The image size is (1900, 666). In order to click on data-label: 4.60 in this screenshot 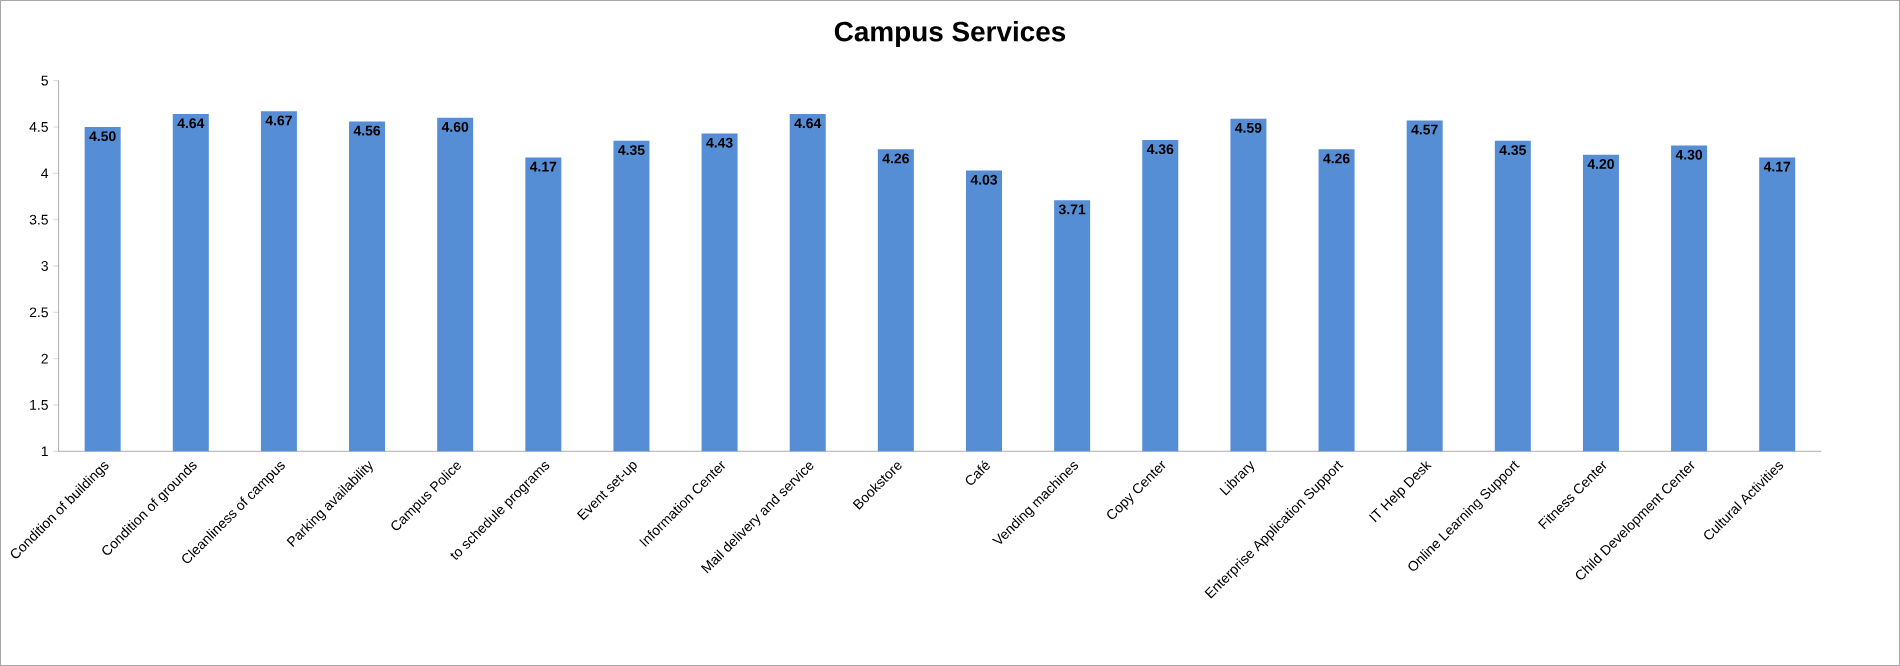, I will do `click(455, 126)`.